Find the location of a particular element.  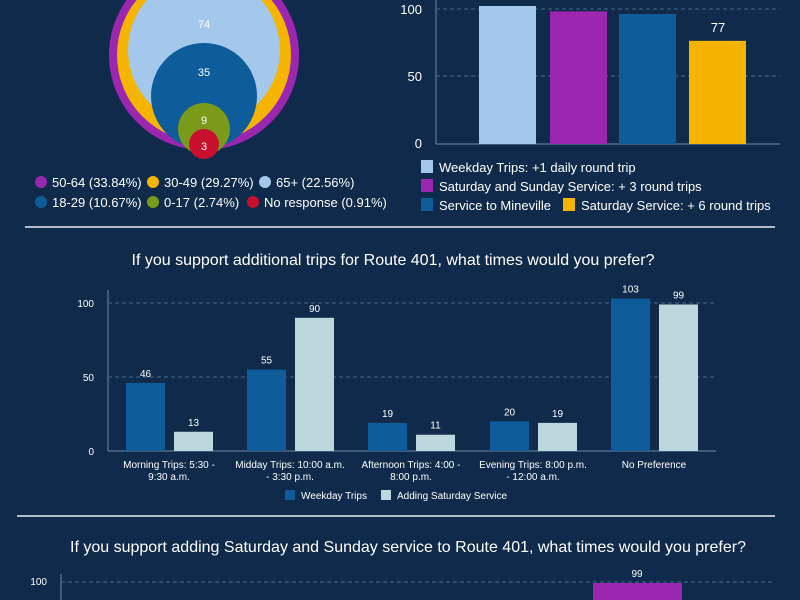

x-tick-label: No Preference is located at coordinates (654, 465).